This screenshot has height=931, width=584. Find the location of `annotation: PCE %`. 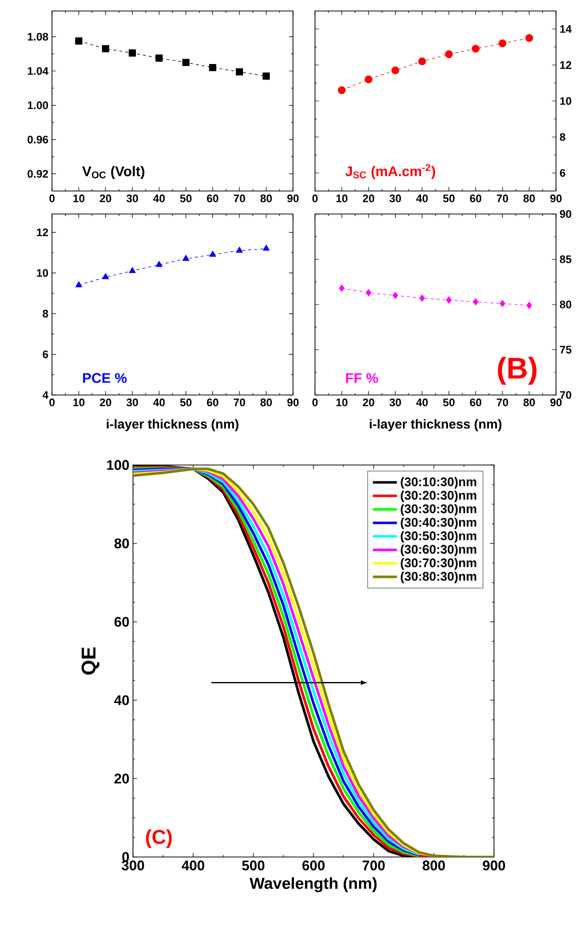

annotation: PCE % is located at coordinates (105, 378).